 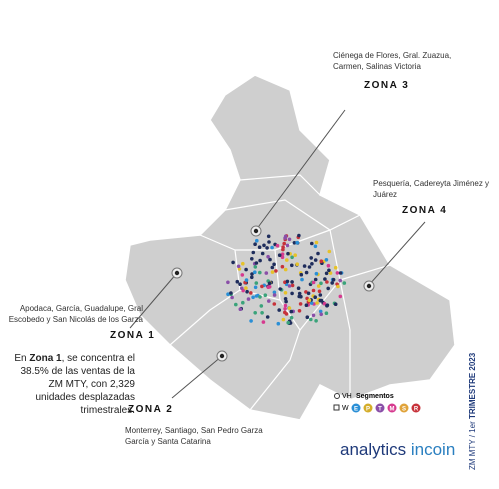 I want to click on period-label: ZM MTY / 1er TRIMESTRE 2023, so click(x=472, y=411).